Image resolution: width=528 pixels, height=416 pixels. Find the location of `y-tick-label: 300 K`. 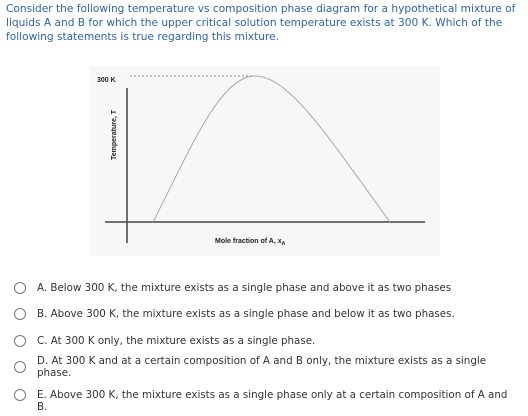

y-tick-label: 300 K is located at coordinates (106, 80).